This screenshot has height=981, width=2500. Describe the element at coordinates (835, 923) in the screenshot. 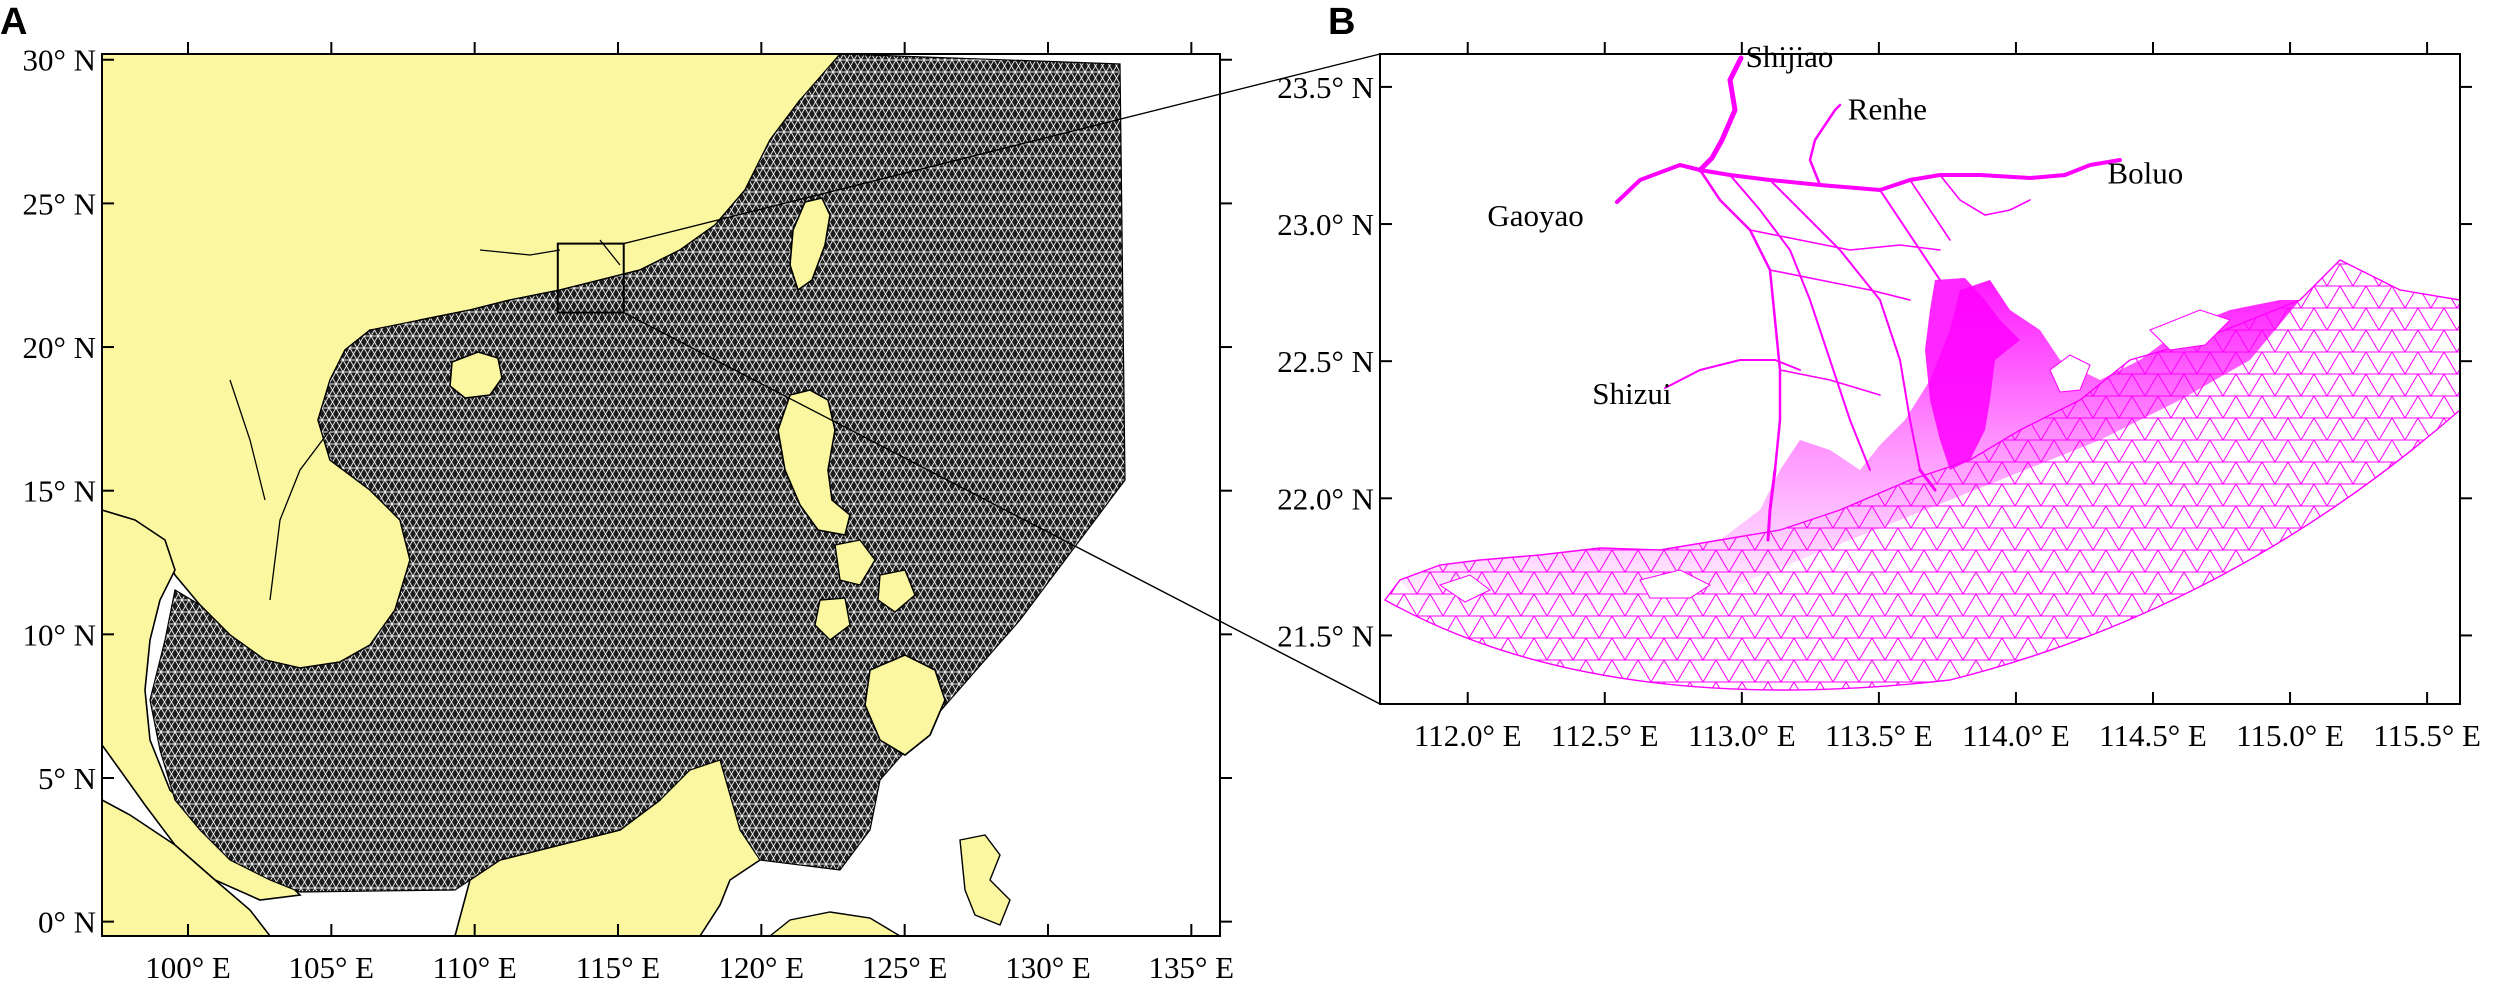

I see `land-java` at that location.